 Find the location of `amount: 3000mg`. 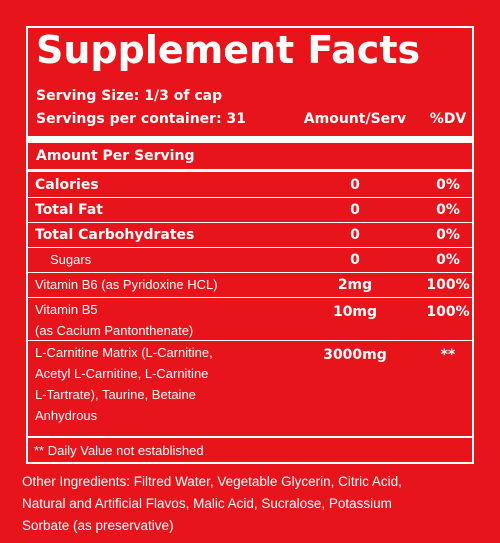

amount: 3000mg is located at coordinates (355, 355).